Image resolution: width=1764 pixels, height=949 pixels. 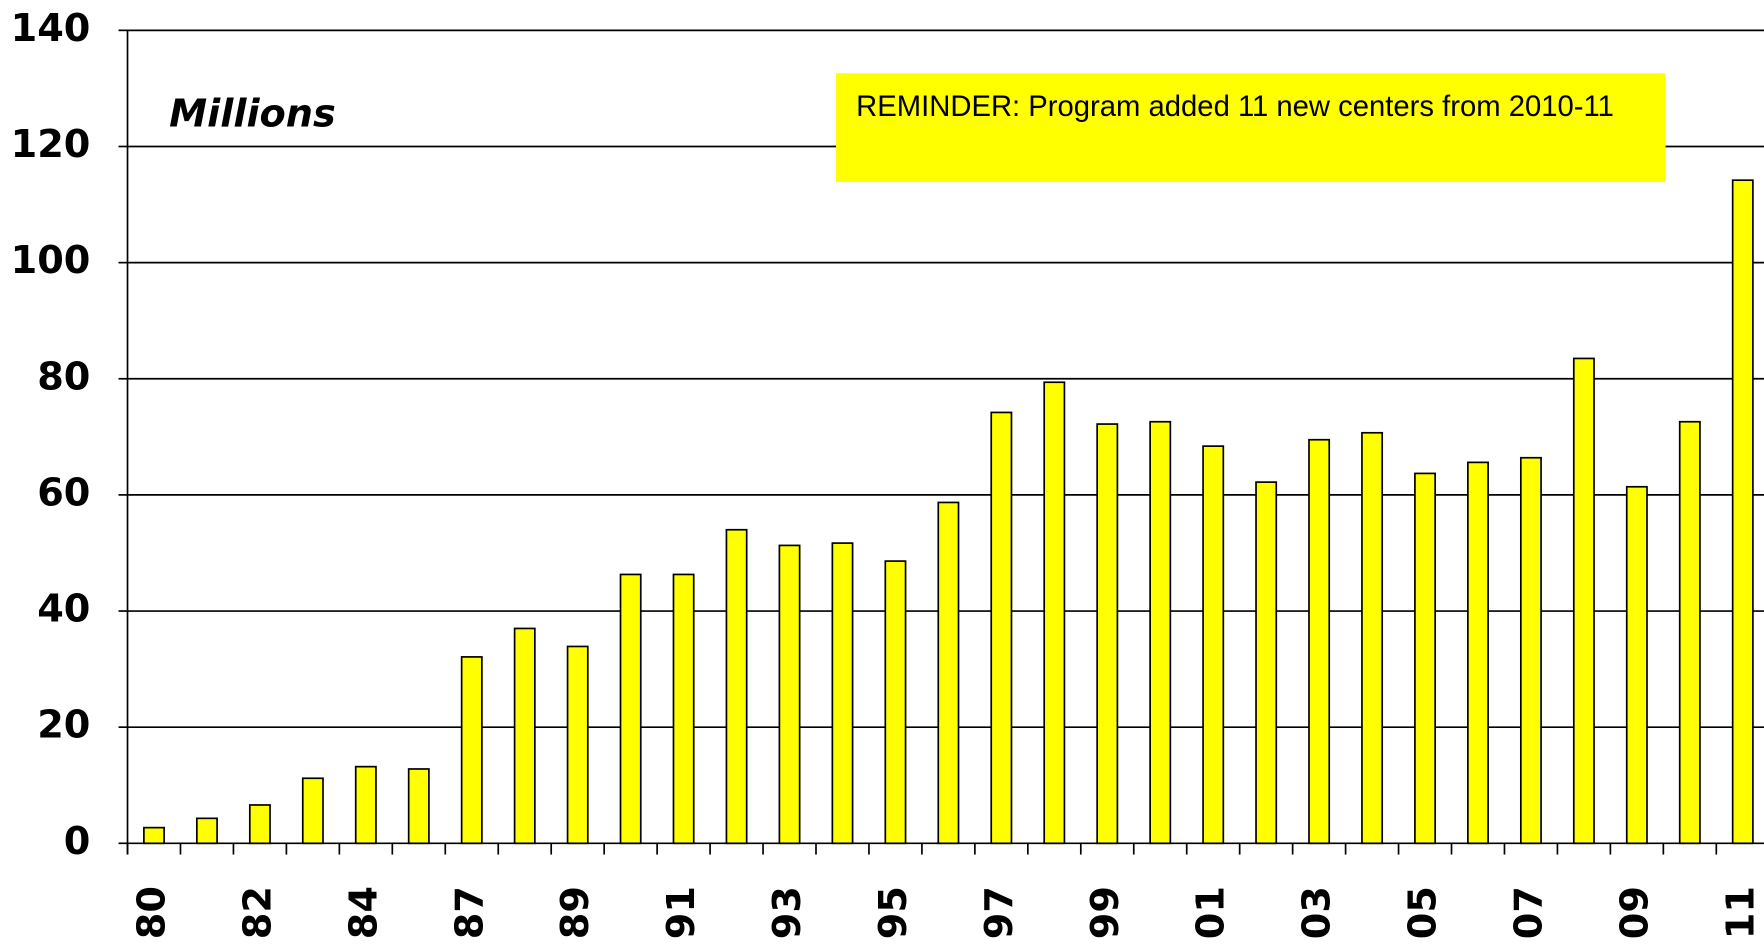 What do you see at coordinates (894, 912) in the screenshot?
I see `x-tick-label: 95` at bounding box center [894, 912].